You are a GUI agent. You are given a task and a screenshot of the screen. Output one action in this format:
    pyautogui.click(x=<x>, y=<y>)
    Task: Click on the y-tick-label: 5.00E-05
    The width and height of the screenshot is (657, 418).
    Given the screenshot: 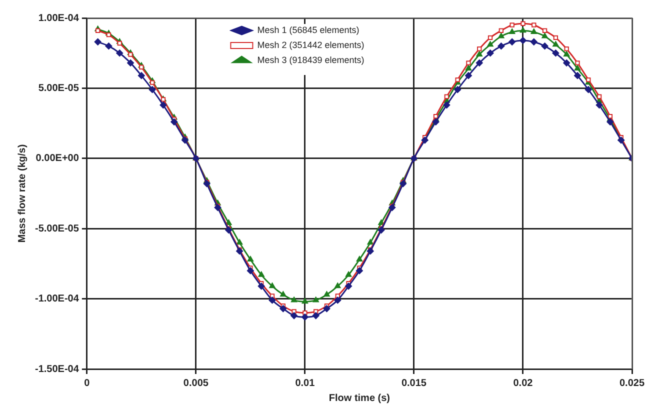 What is the action you would take?
    pyautogui.click(x=59, y=88)
    